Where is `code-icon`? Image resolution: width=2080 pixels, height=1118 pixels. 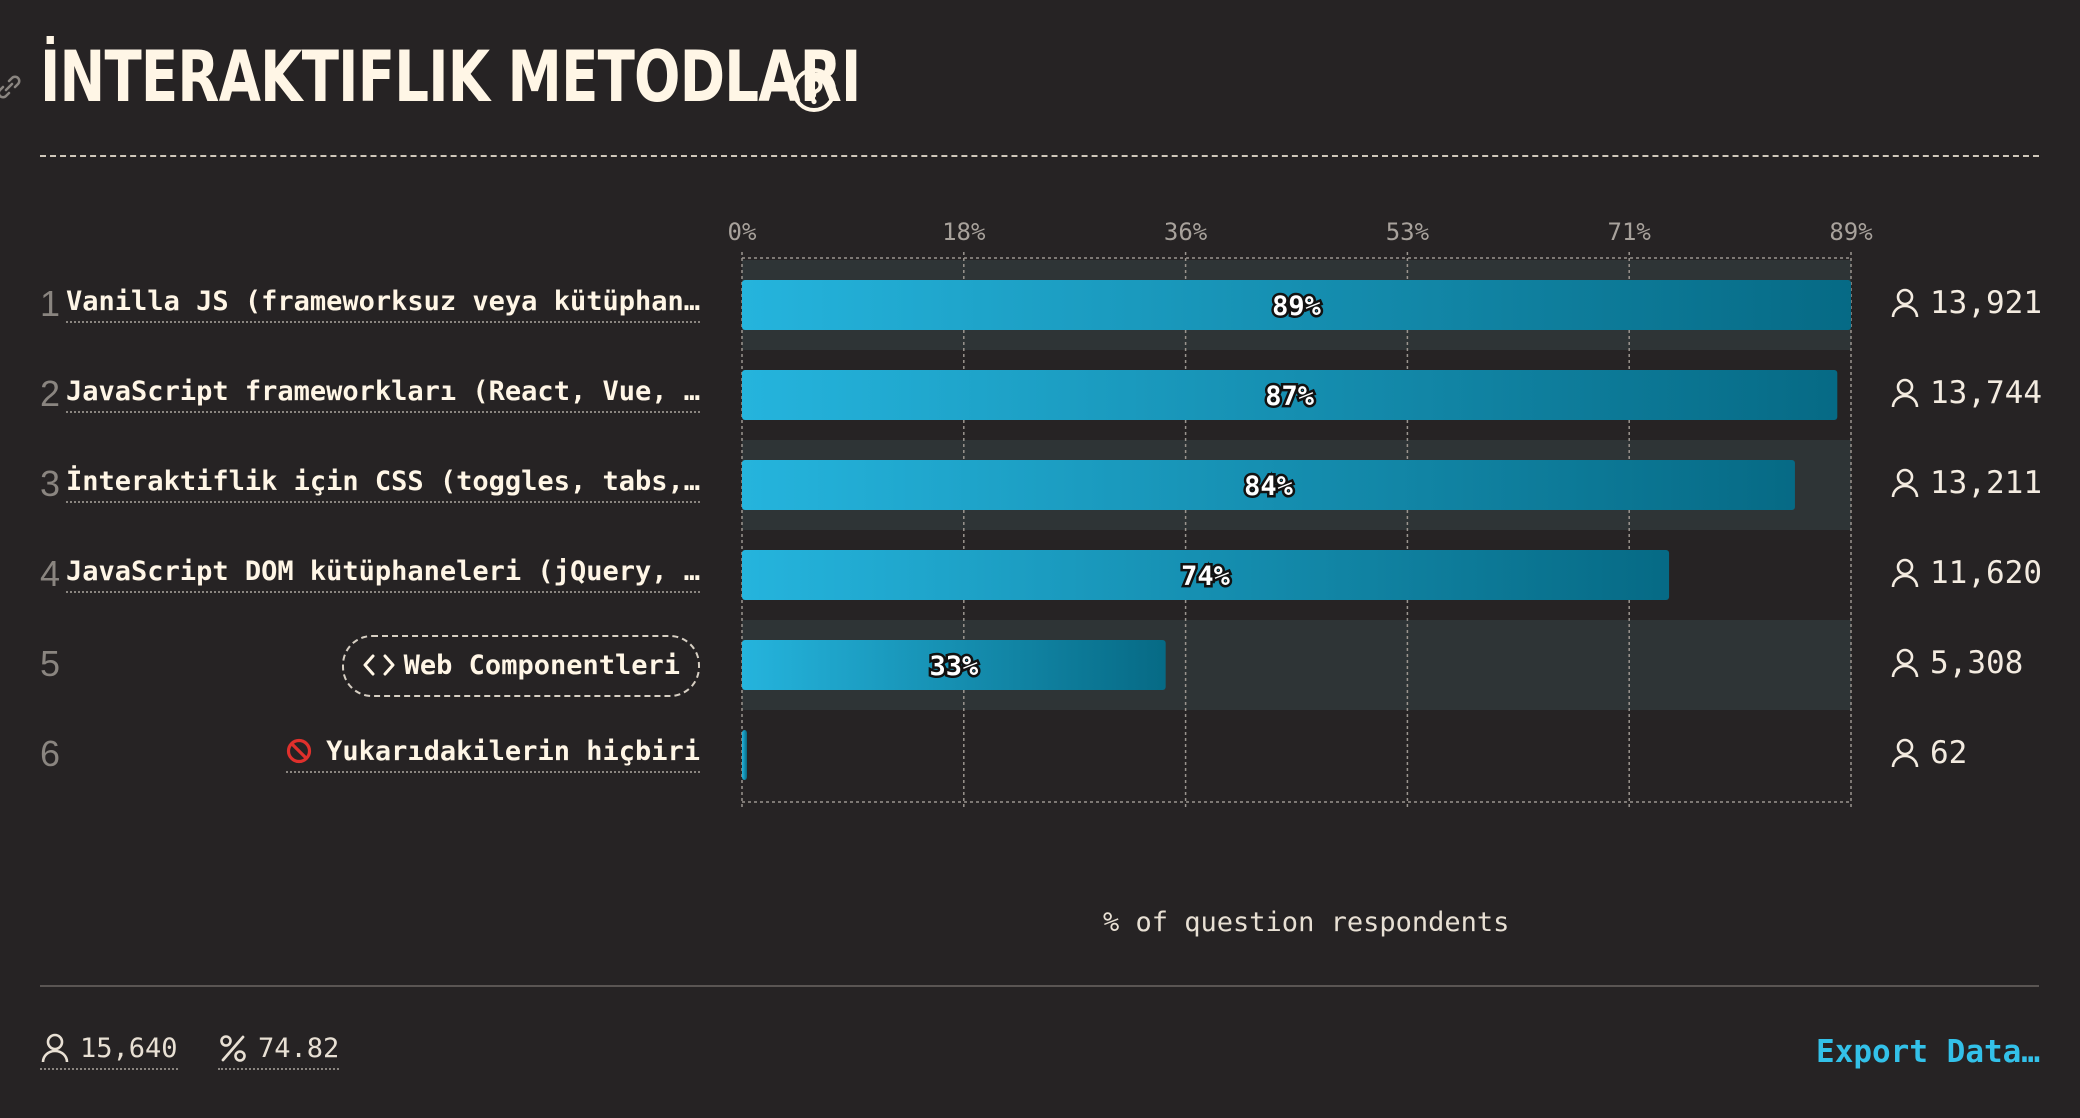
code-icon is located at coordinates (379, 665).